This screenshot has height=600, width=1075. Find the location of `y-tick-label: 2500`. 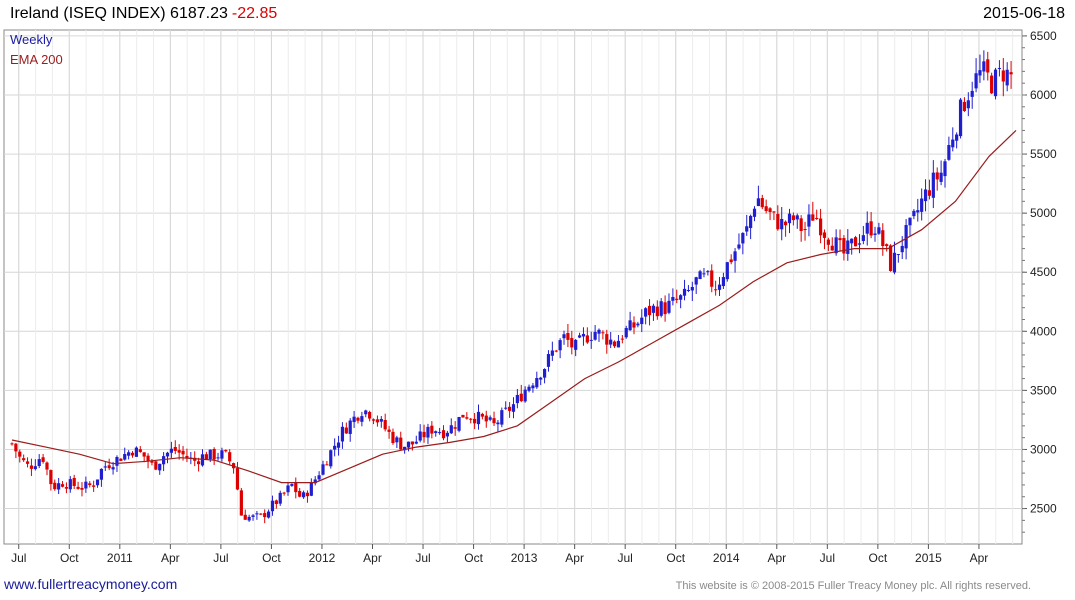

y-tick-label: 2500 is located at coordinates (1043, 509).